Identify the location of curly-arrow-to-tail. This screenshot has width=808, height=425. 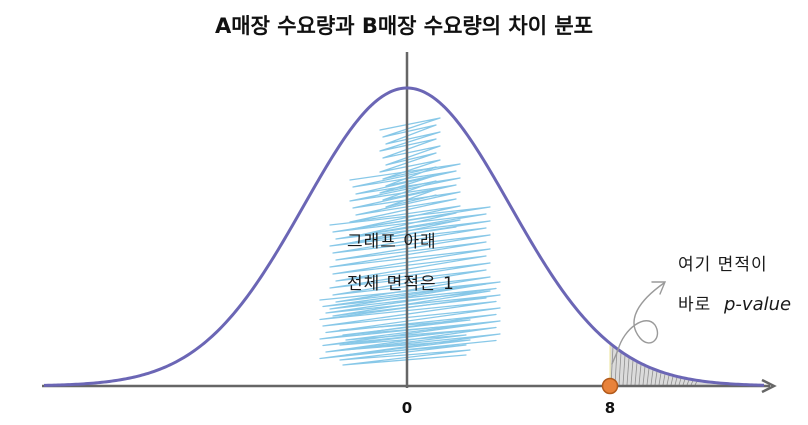
(638, 323).